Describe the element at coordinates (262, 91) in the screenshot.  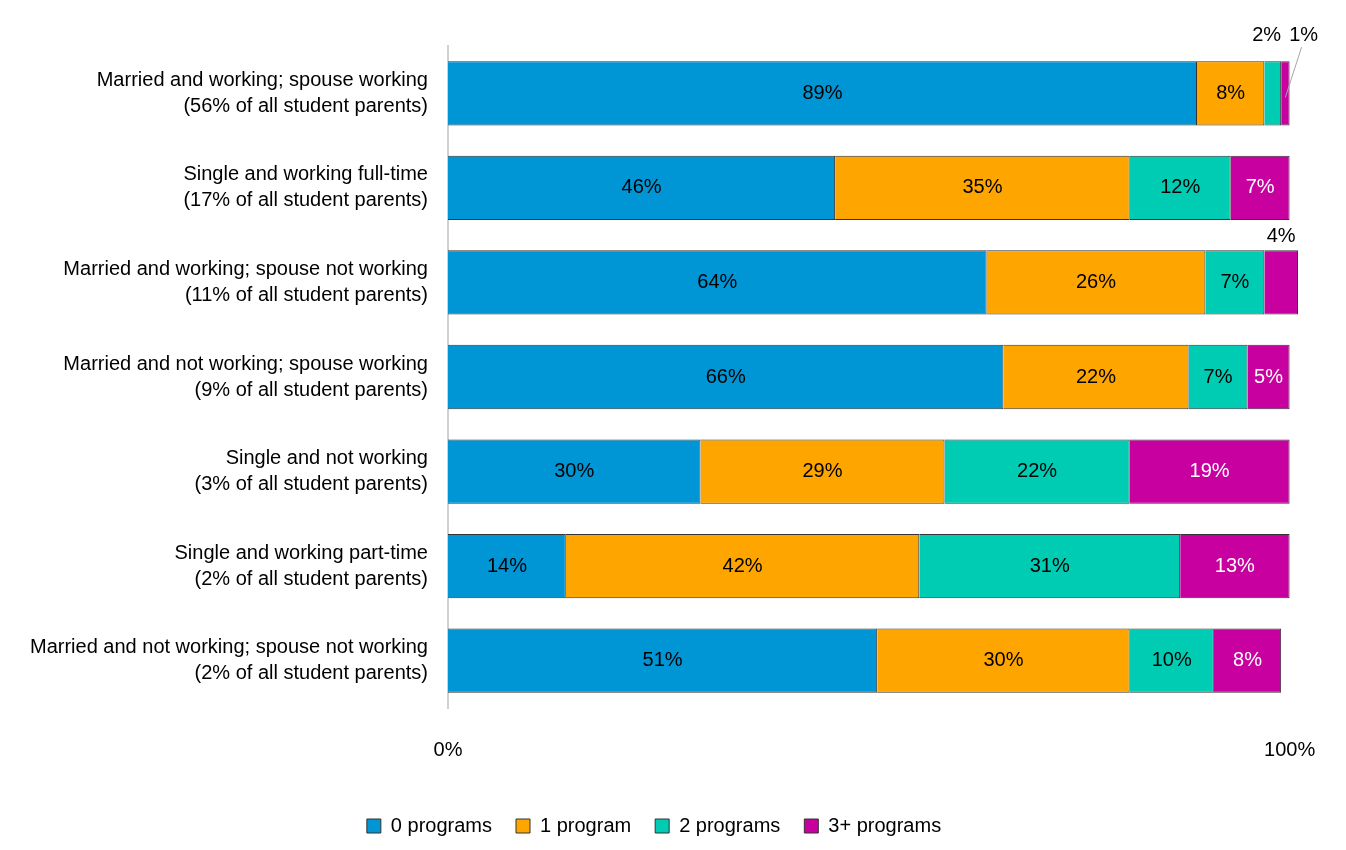
I see `y-tick-label: Married and working; spouse working (56% of all student parents)` at that location.